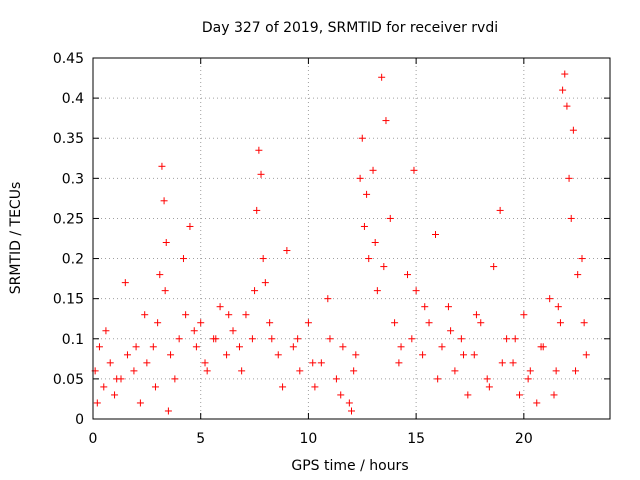 The width and height of the screenshot is (640, 480). I want to click on y-tick-label: 0.45, so click(68, 59).